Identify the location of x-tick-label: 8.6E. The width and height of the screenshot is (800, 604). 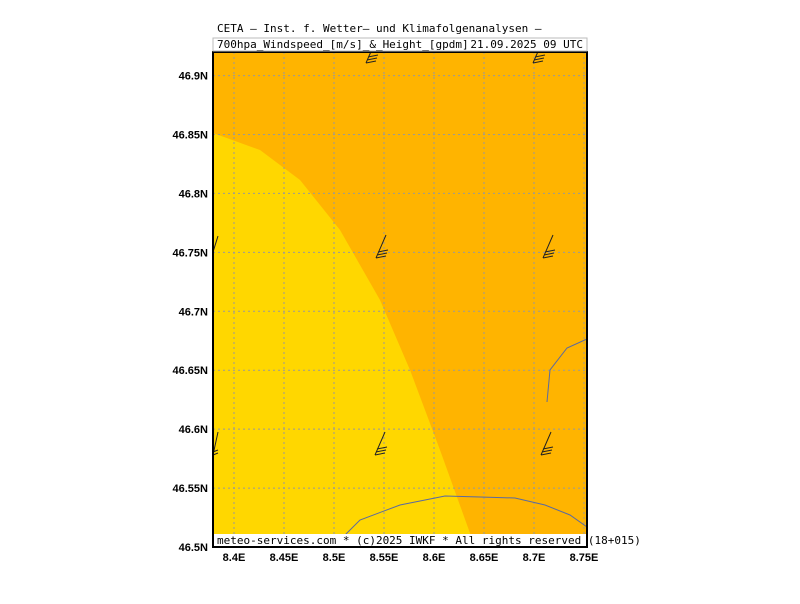
(434, 558).